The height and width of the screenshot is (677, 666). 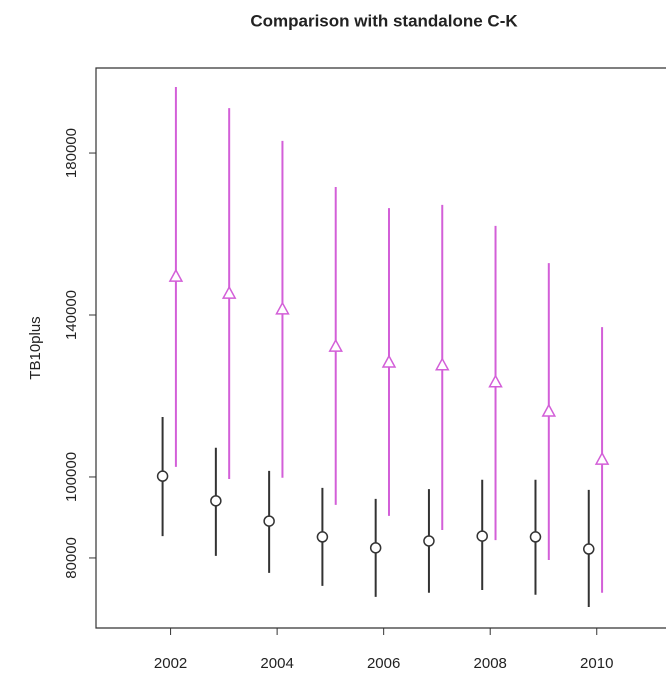 What do you see at coordinates (276, 663) in the screenshot?
I see `x-tick-label: 2004` at bounding box center [276, 663].